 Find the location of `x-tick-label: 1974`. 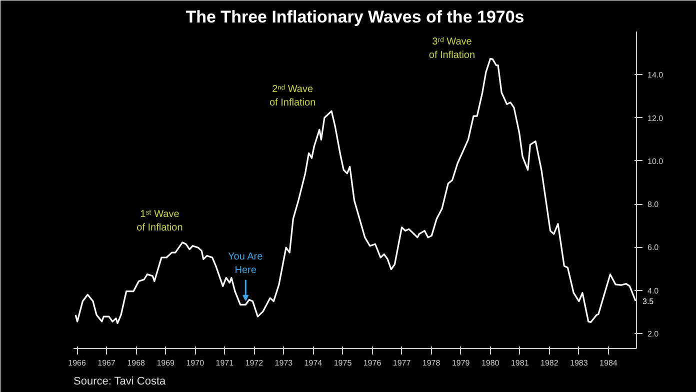

x-tick-label: 1974 is located at coordinates (313, 363).